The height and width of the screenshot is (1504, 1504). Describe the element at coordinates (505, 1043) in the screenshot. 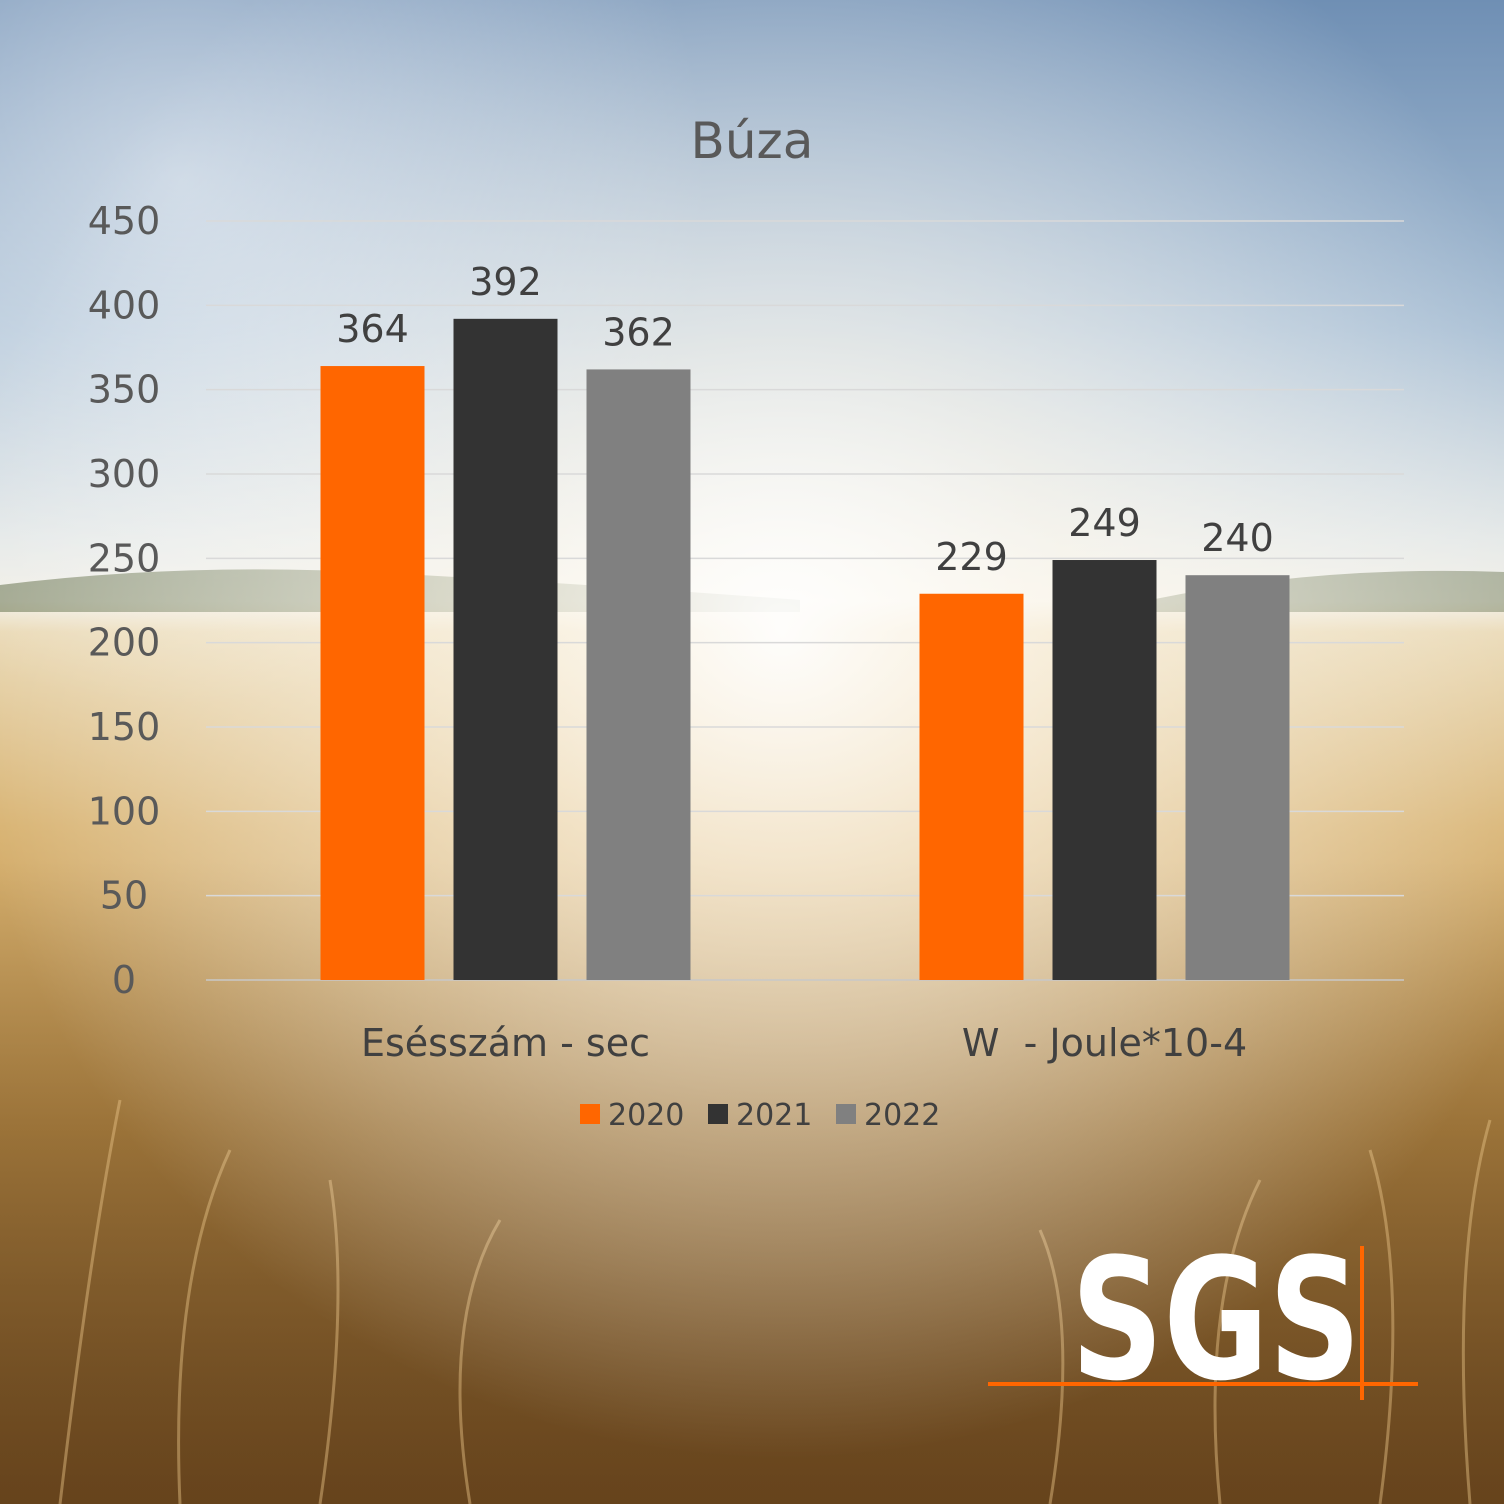

I see `x-category-label: Esésszám - sec` at that location.